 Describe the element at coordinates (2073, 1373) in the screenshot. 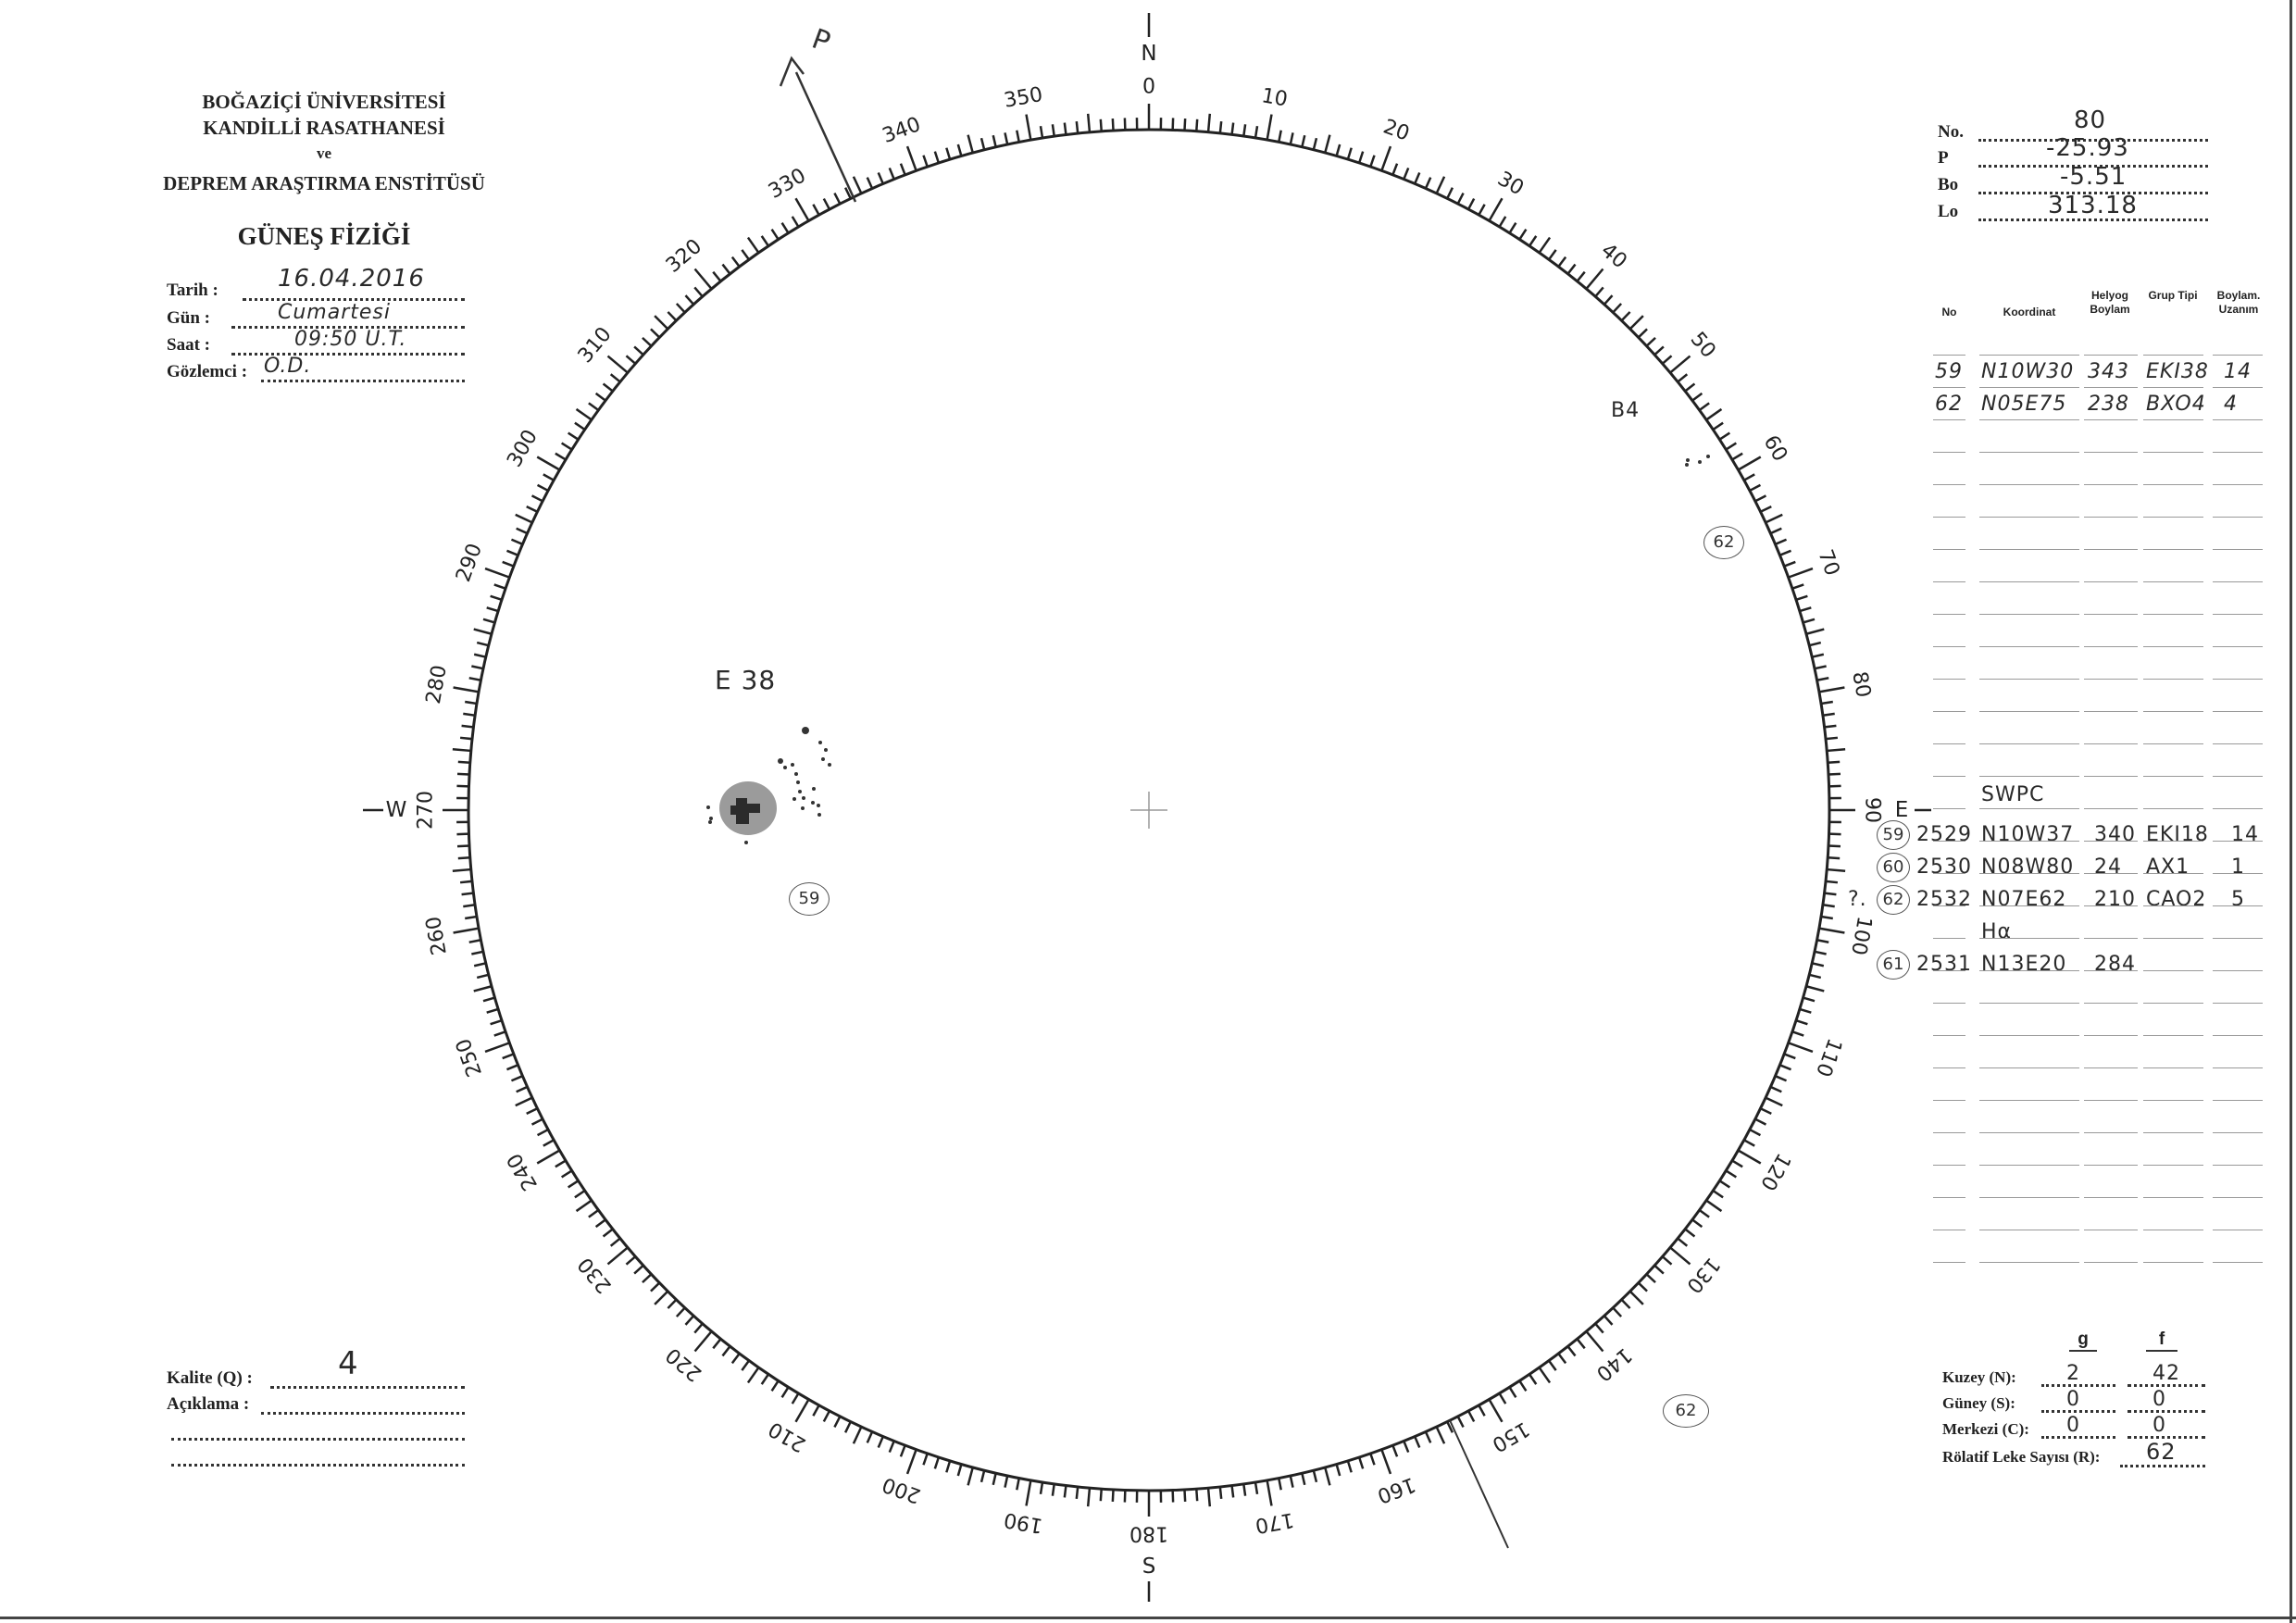

I see `count-g-value: 2` at that location.